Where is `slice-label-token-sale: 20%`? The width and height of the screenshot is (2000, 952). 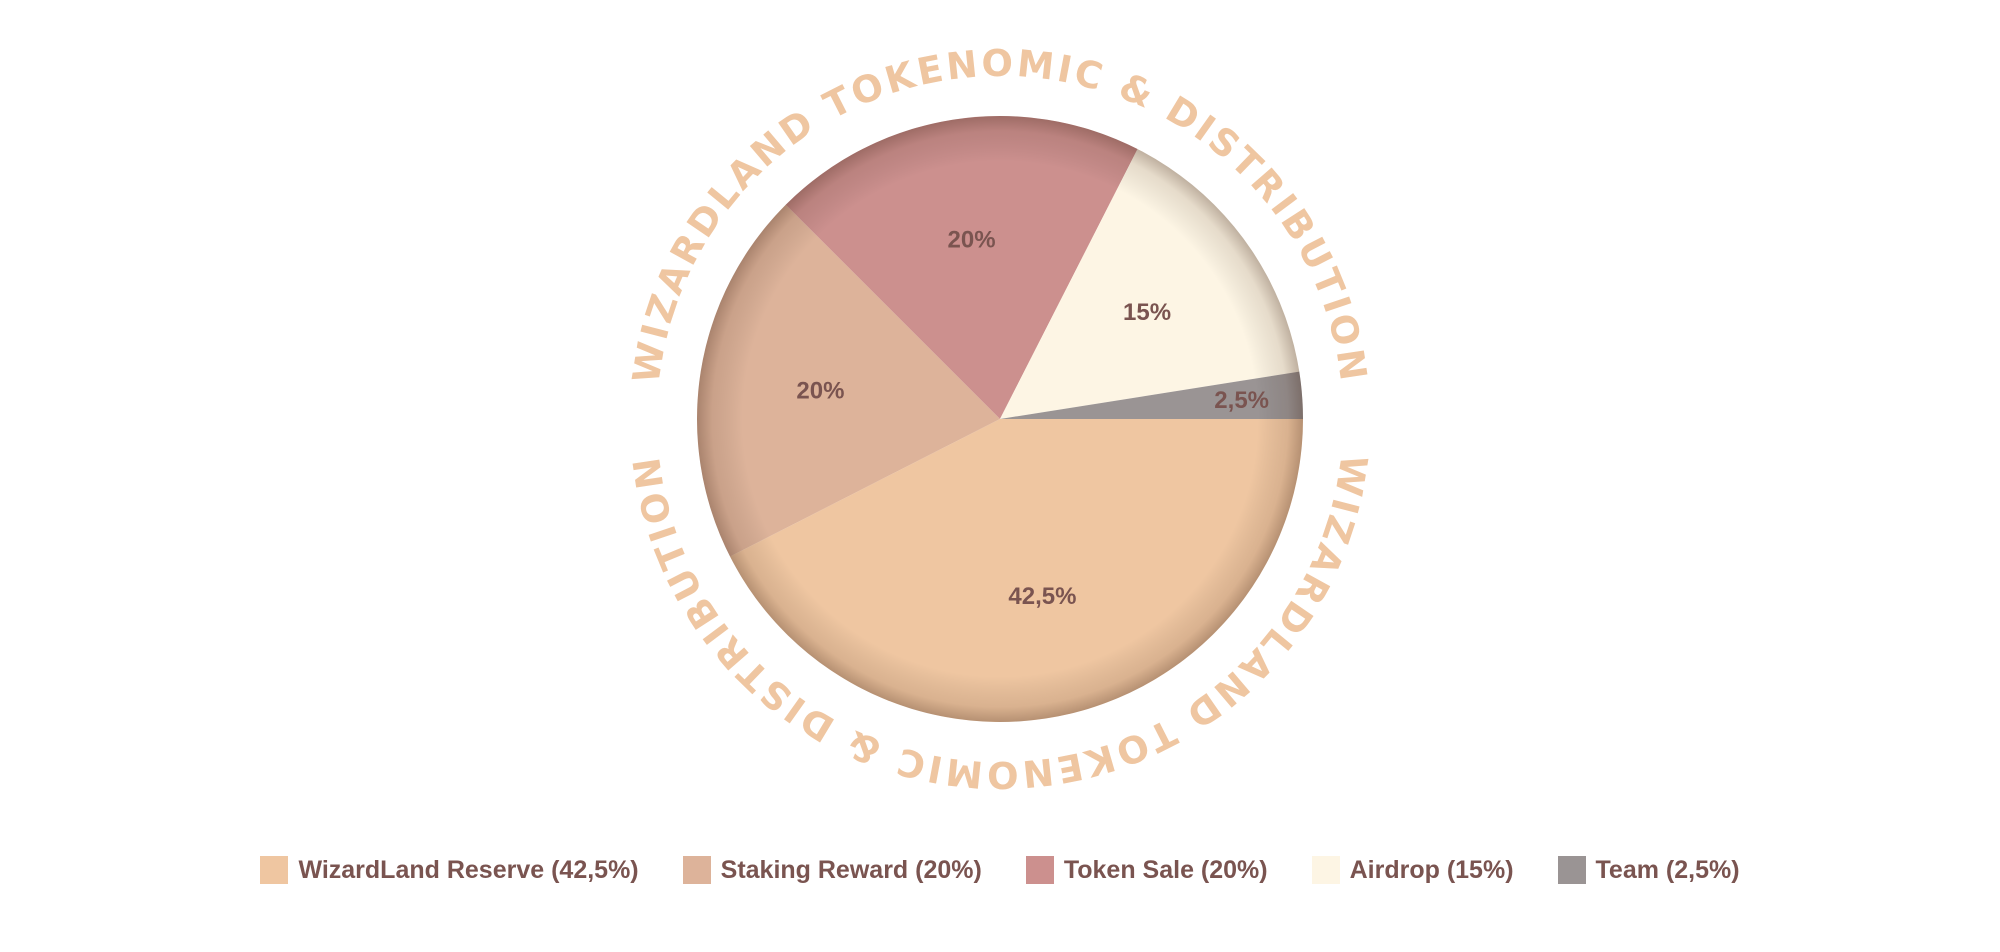 slice-label-token-sale: 20% is located at coordinates (972, 239).